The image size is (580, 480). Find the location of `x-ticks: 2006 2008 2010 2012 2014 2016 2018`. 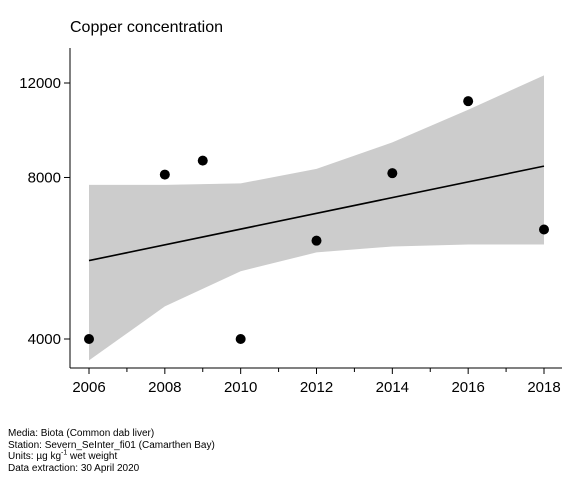

x-ticks: 2006 2008 2010 2012 2014 2016 2018 is located at coordinates (316, 382).